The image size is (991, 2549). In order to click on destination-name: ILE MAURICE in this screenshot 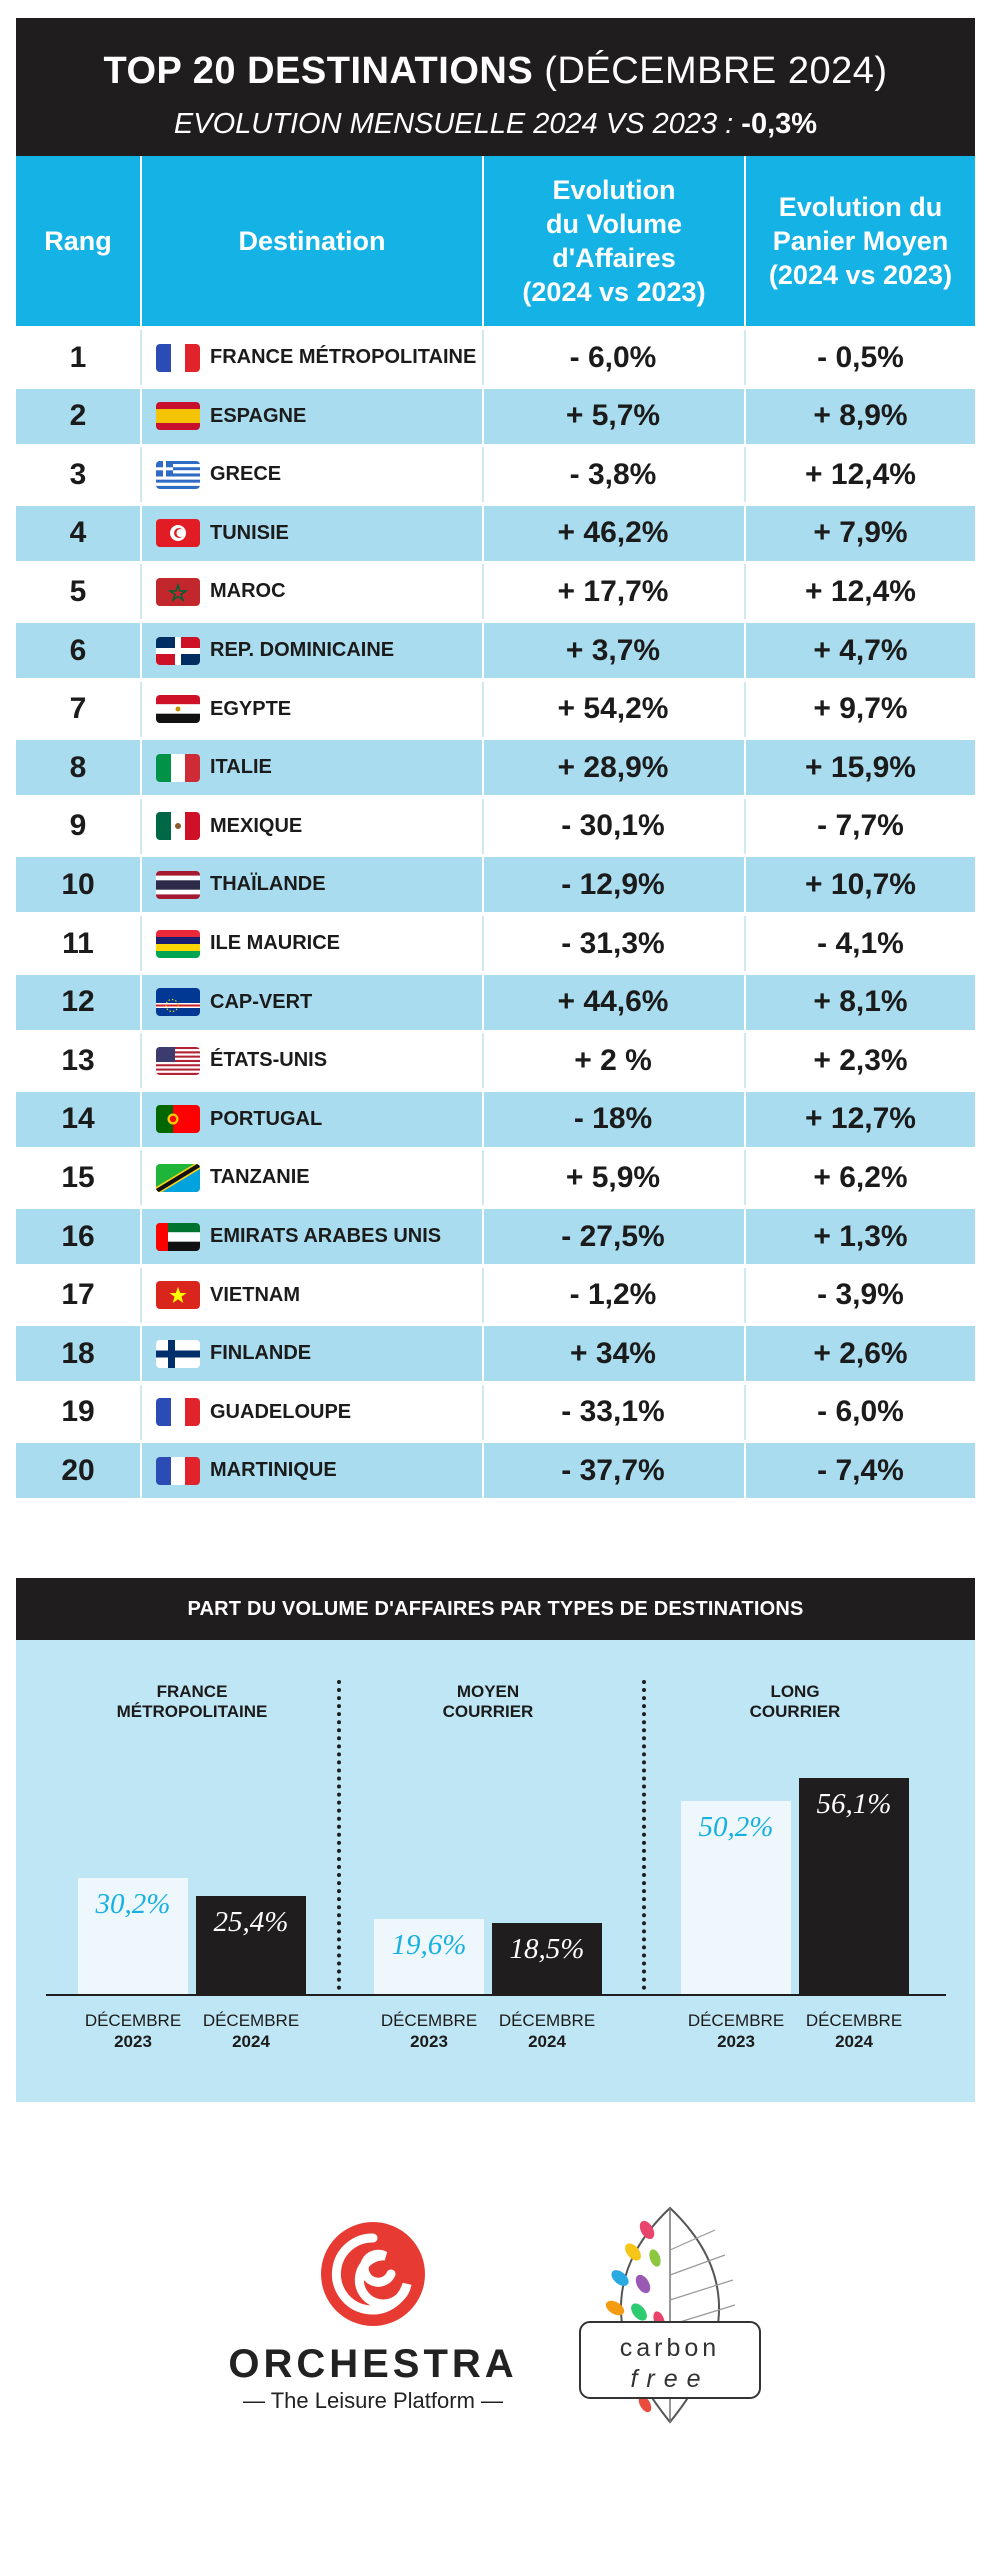, I will do `click(275, 943)`.